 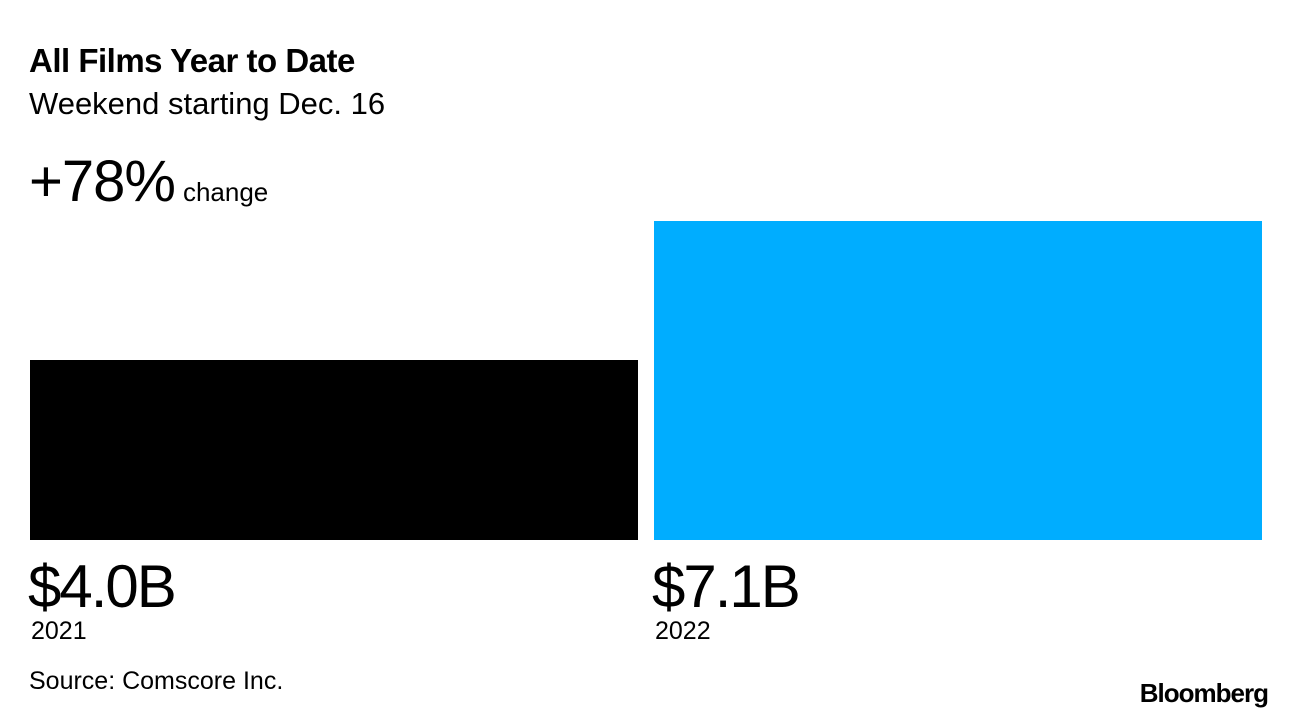 I want to click on change-indicator: +78% change, so click(x=148, y=181).